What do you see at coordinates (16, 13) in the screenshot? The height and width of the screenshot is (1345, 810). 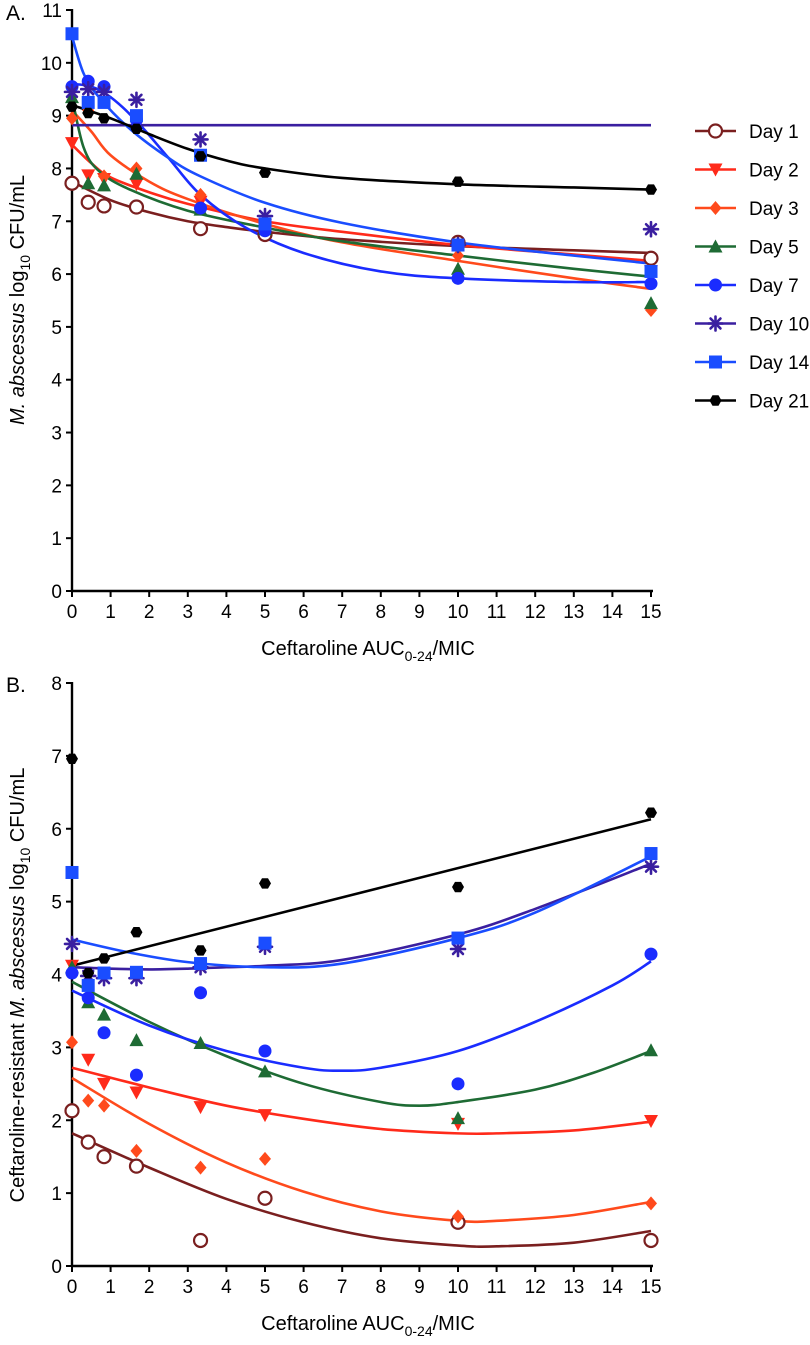 I see `panel-a-label: A.` at bounding box center [16, 13].